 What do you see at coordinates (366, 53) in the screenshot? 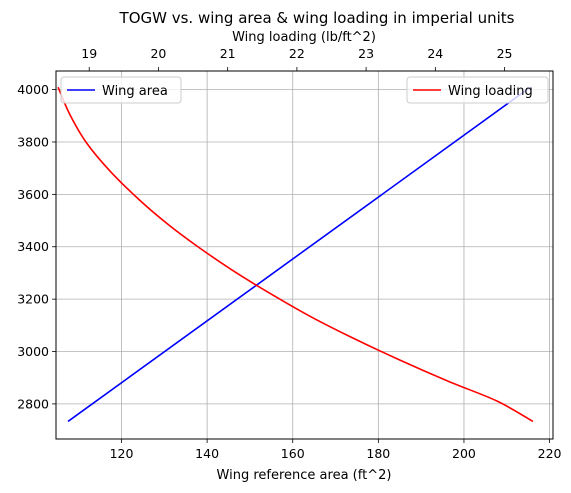
I see `x2-tick-label: 23` at bounding box center [366, 53].